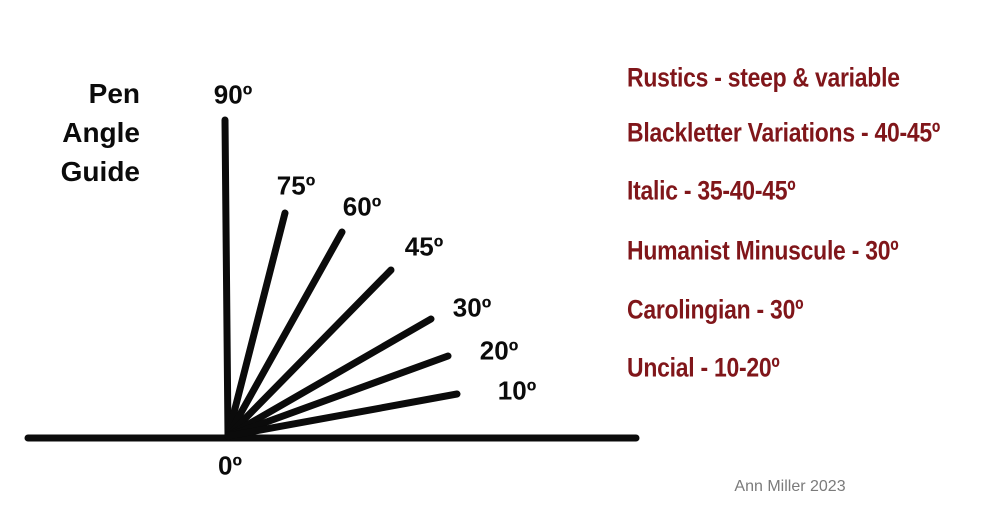  I want to click on legend-item-uncial: Uncial - 10-20º, so click(703, 367).